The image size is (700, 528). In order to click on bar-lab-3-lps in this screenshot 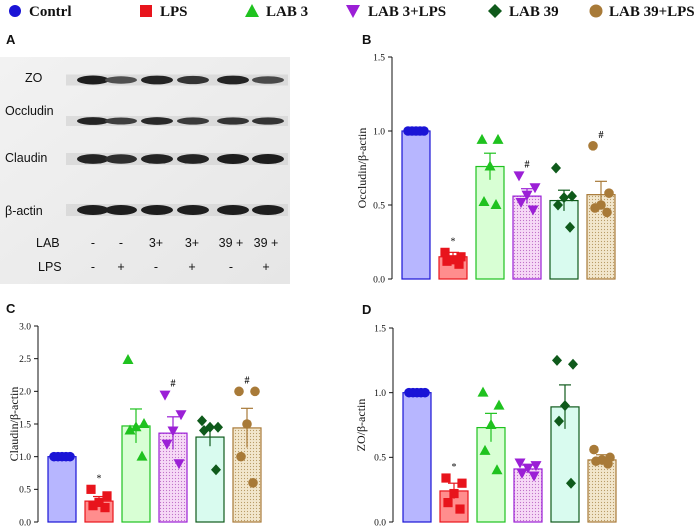, I will do `click(527, 237)`.